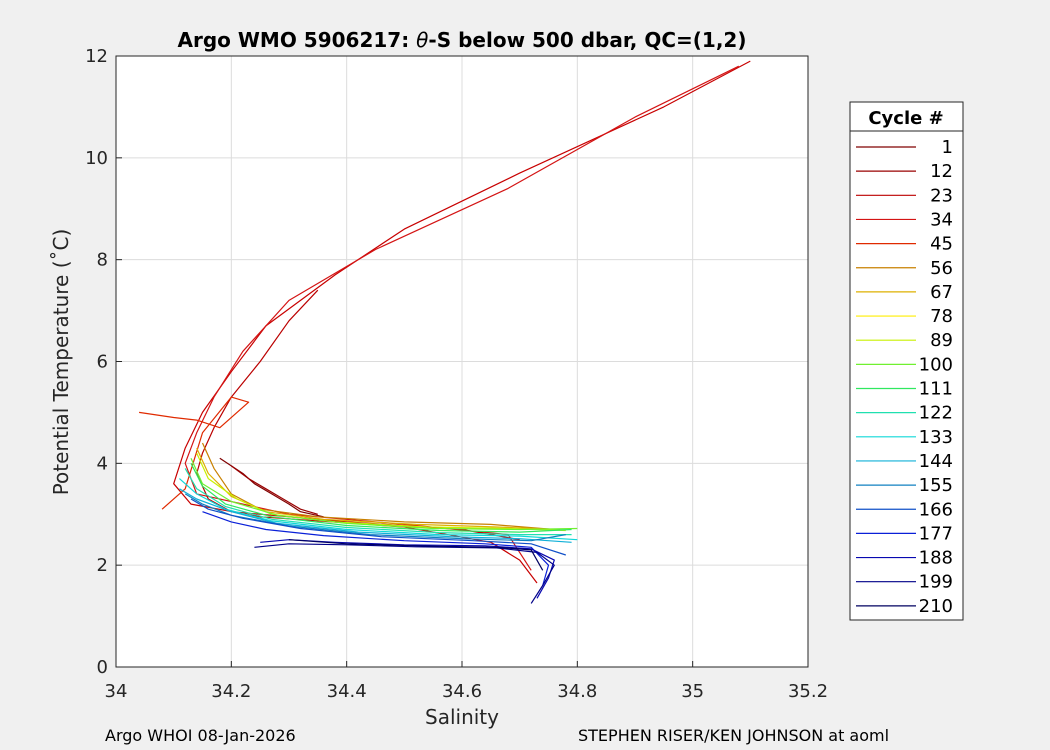  What do you see at coordinates (96, 56) in the screenshot?
I see `y-tick-label: 12` at bounding box center [96, 56].